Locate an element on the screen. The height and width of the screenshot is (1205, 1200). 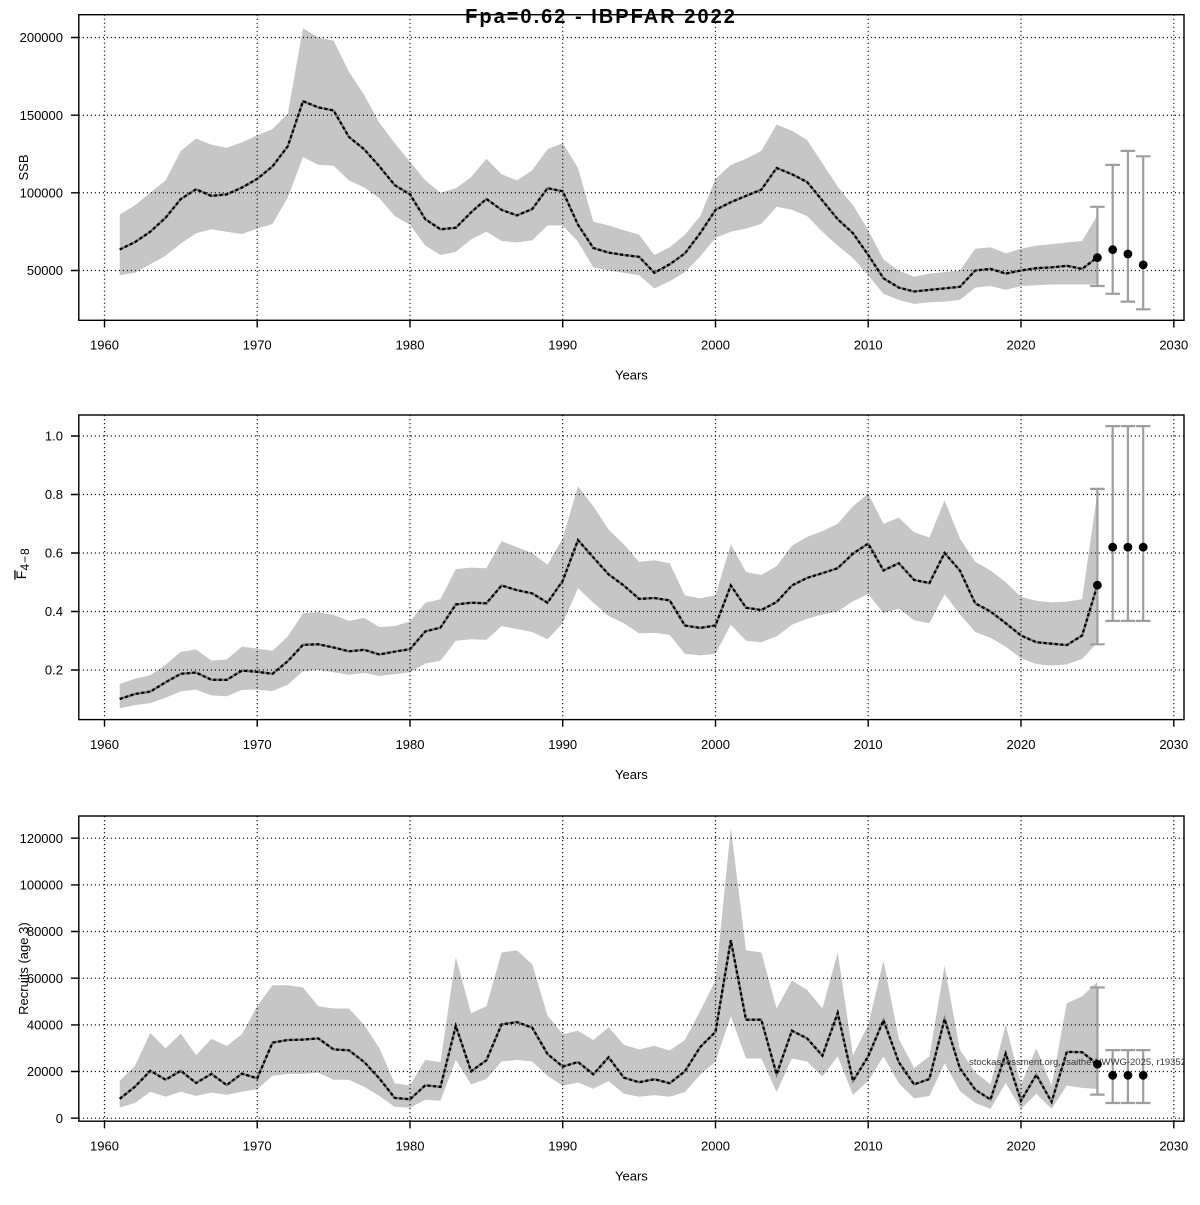
svg-text: 60000 is located at coordinates (45, 978).